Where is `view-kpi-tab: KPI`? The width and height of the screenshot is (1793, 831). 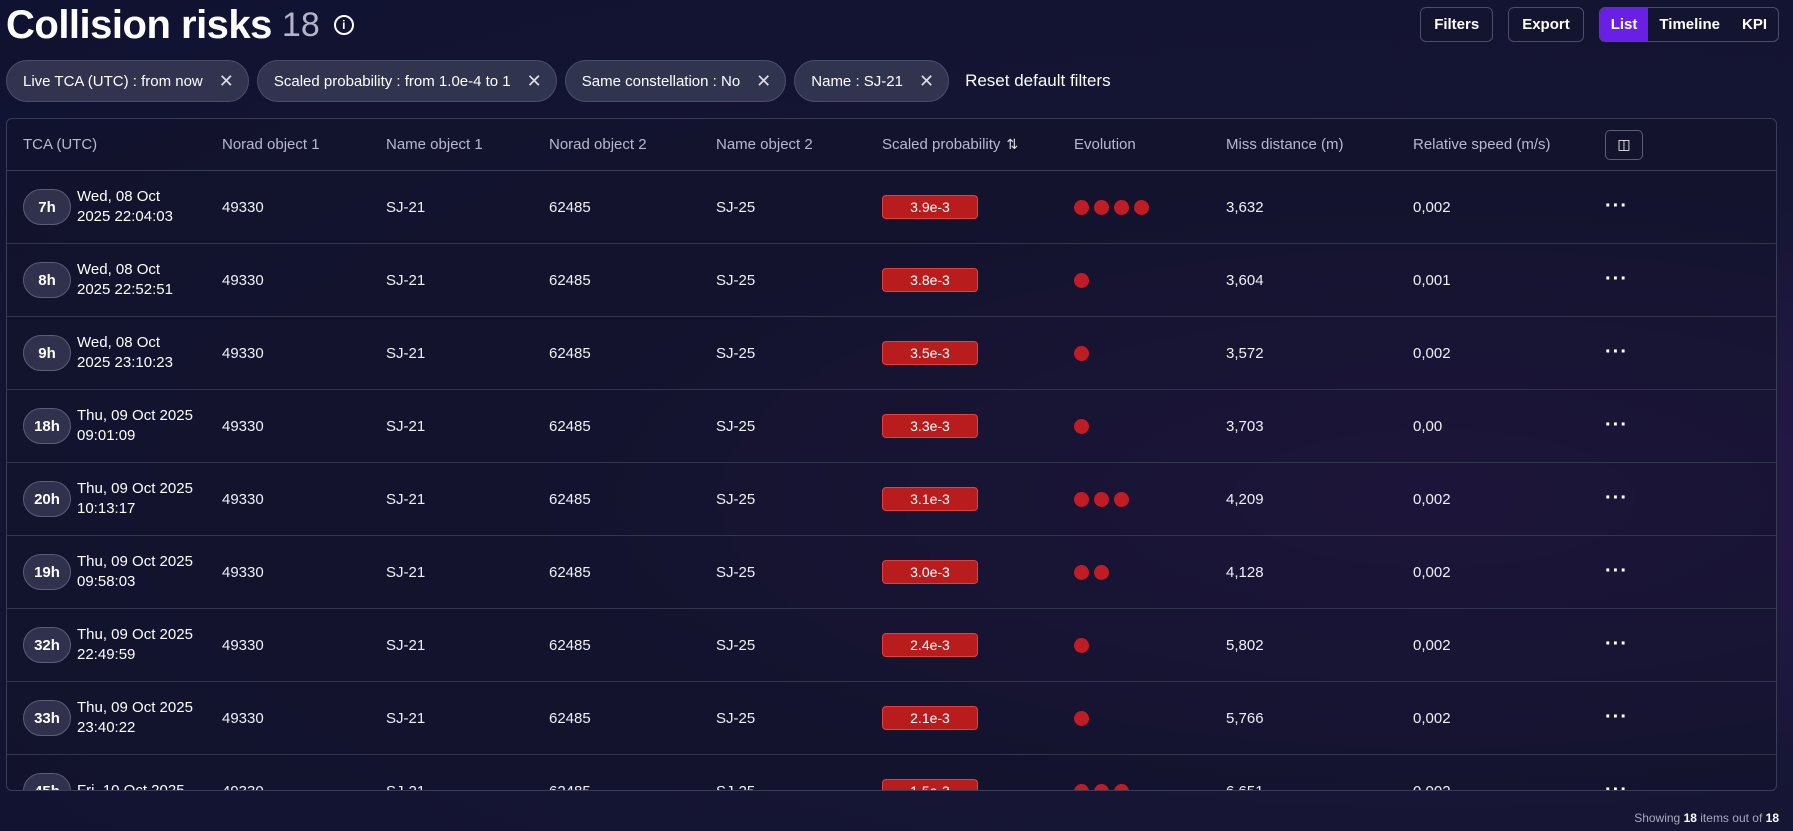
view-kpi-tab: KPI is located at coordinates (1754, 24).